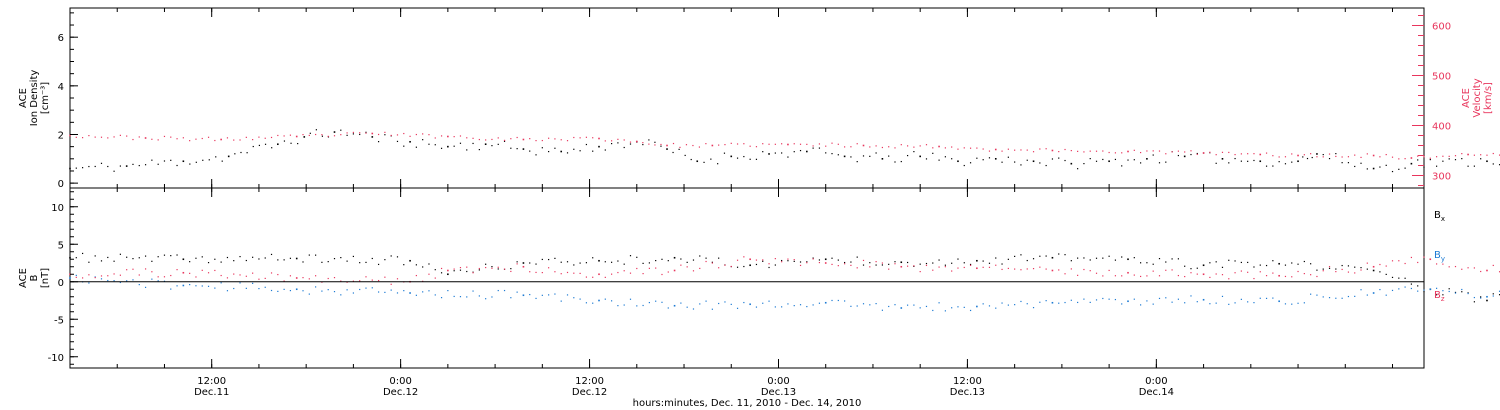 The image size is (1500, 410). I want to click on velocity-point, so click(296, 136).